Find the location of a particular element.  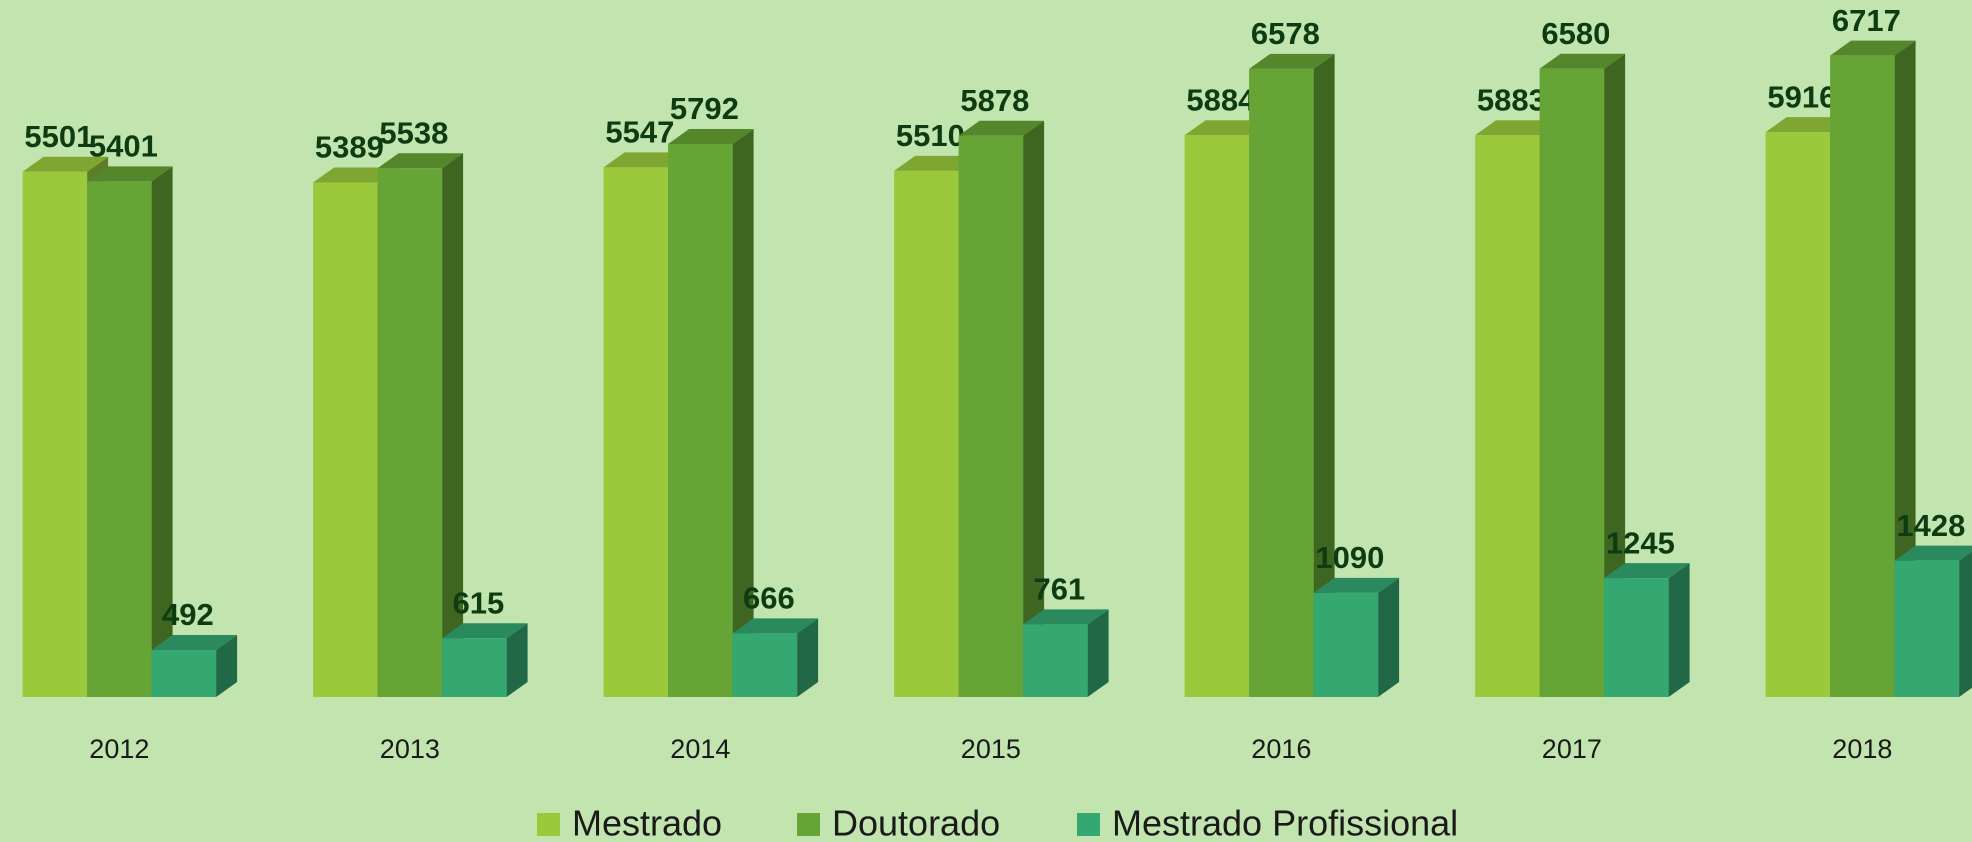

value-label: 5878 is located at coordinates (994, 100).